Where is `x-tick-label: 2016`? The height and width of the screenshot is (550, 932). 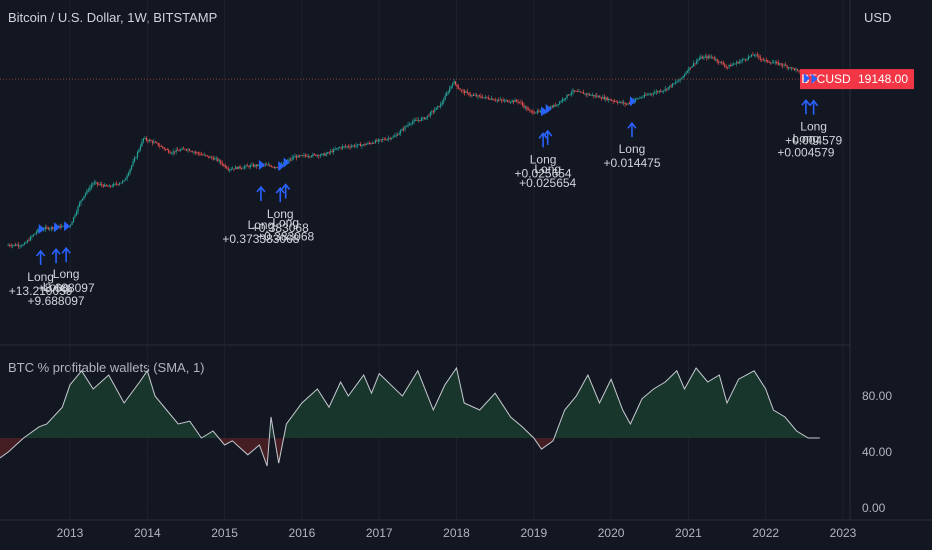
x-tick-label: 2016 is located at coordinates (302, 533).